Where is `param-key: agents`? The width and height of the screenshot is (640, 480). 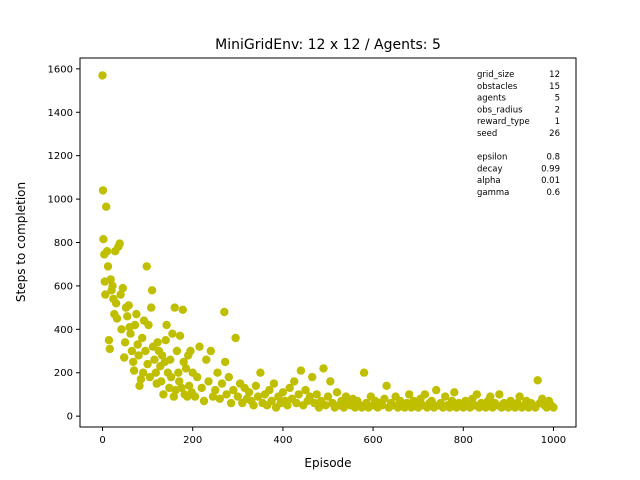
param-key: agents is located at coordinates (492, 99).